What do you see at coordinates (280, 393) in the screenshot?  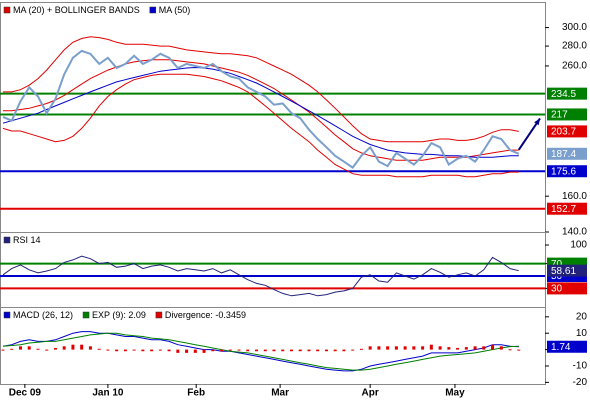 I see `x-tick-label: Mar` at bounding box center [280, 393].